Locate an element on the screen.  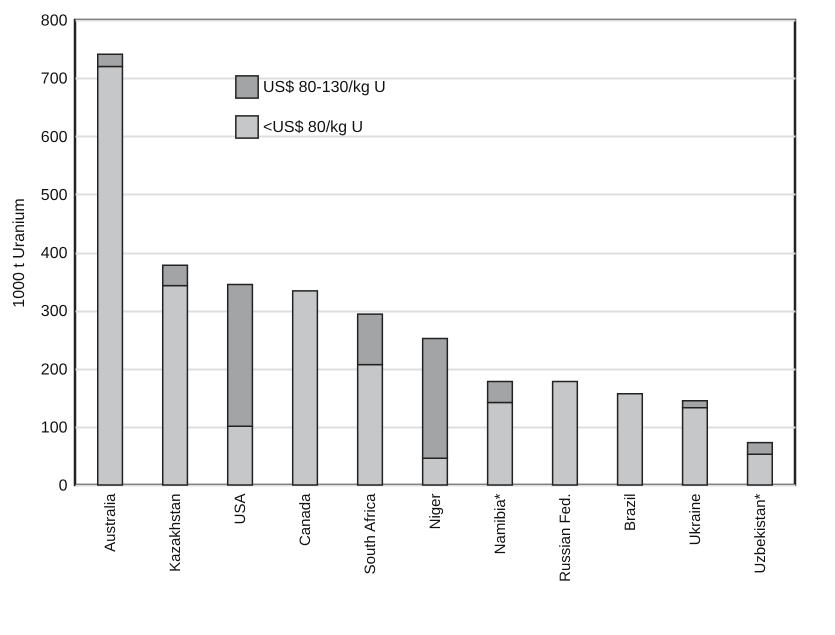
y-axis-title: 1000 t Uranium is located at coordinates (19, 253).